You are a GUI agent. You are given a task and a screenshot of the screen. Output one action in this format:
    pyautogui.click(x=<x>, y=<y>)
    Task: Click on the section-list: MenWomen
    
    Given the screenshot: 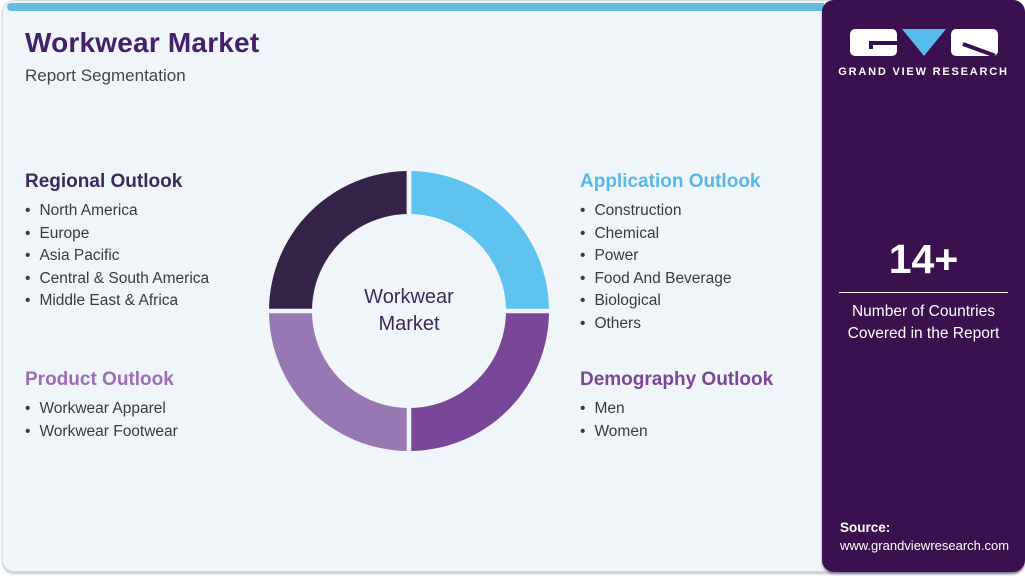 What is the action you would take?
    pyautogui.click(x=707, y=420)
    